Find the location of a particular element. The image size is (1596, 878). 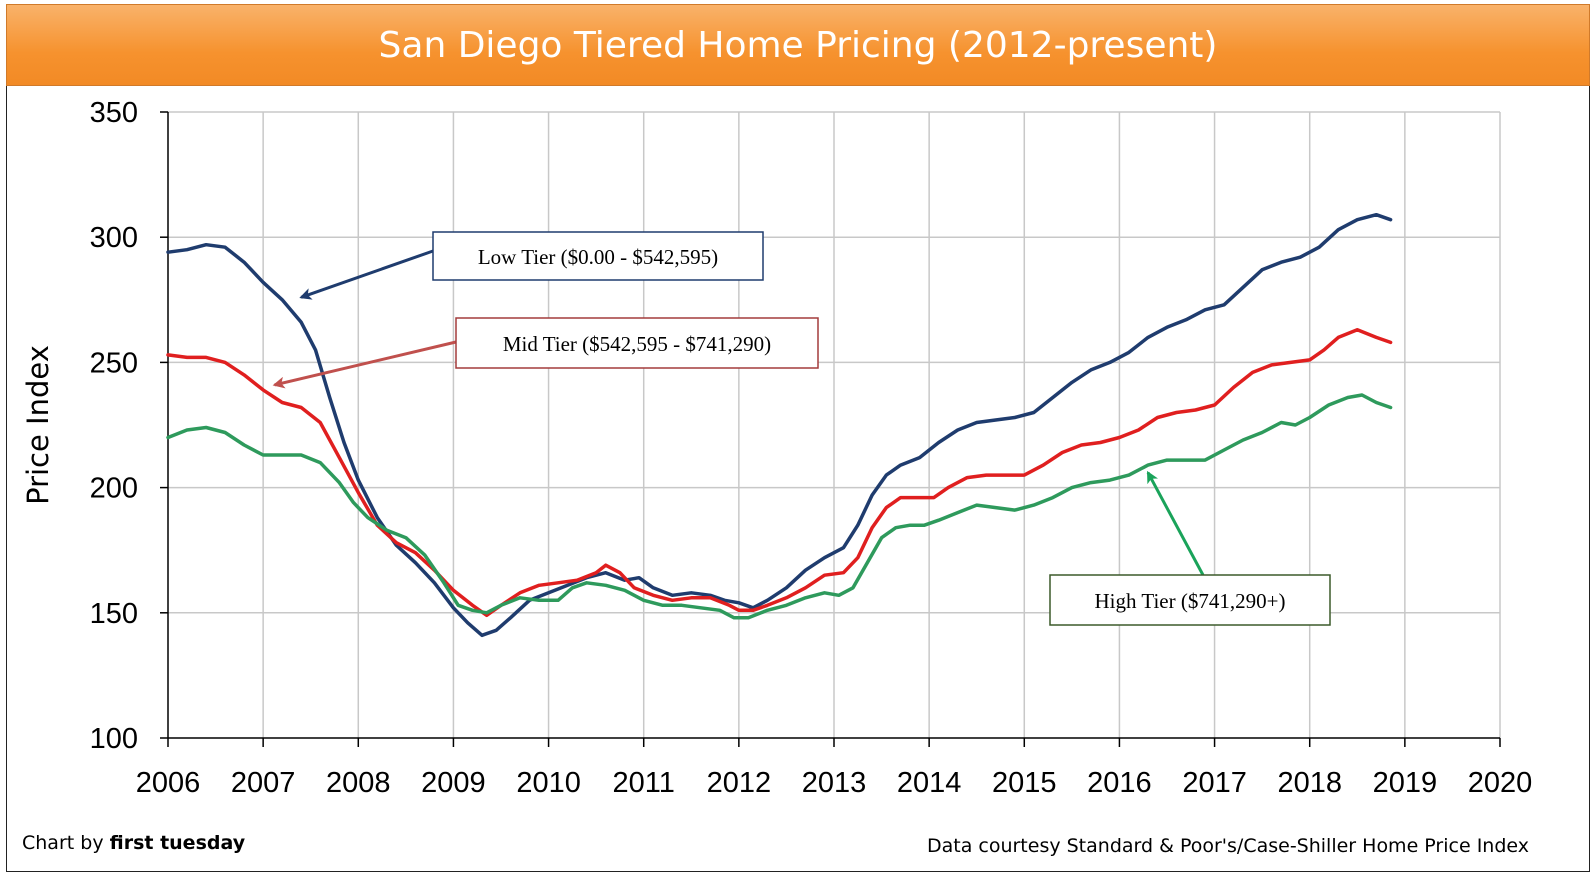

y-tick-label: 100 is located at coordinates (114, 739).